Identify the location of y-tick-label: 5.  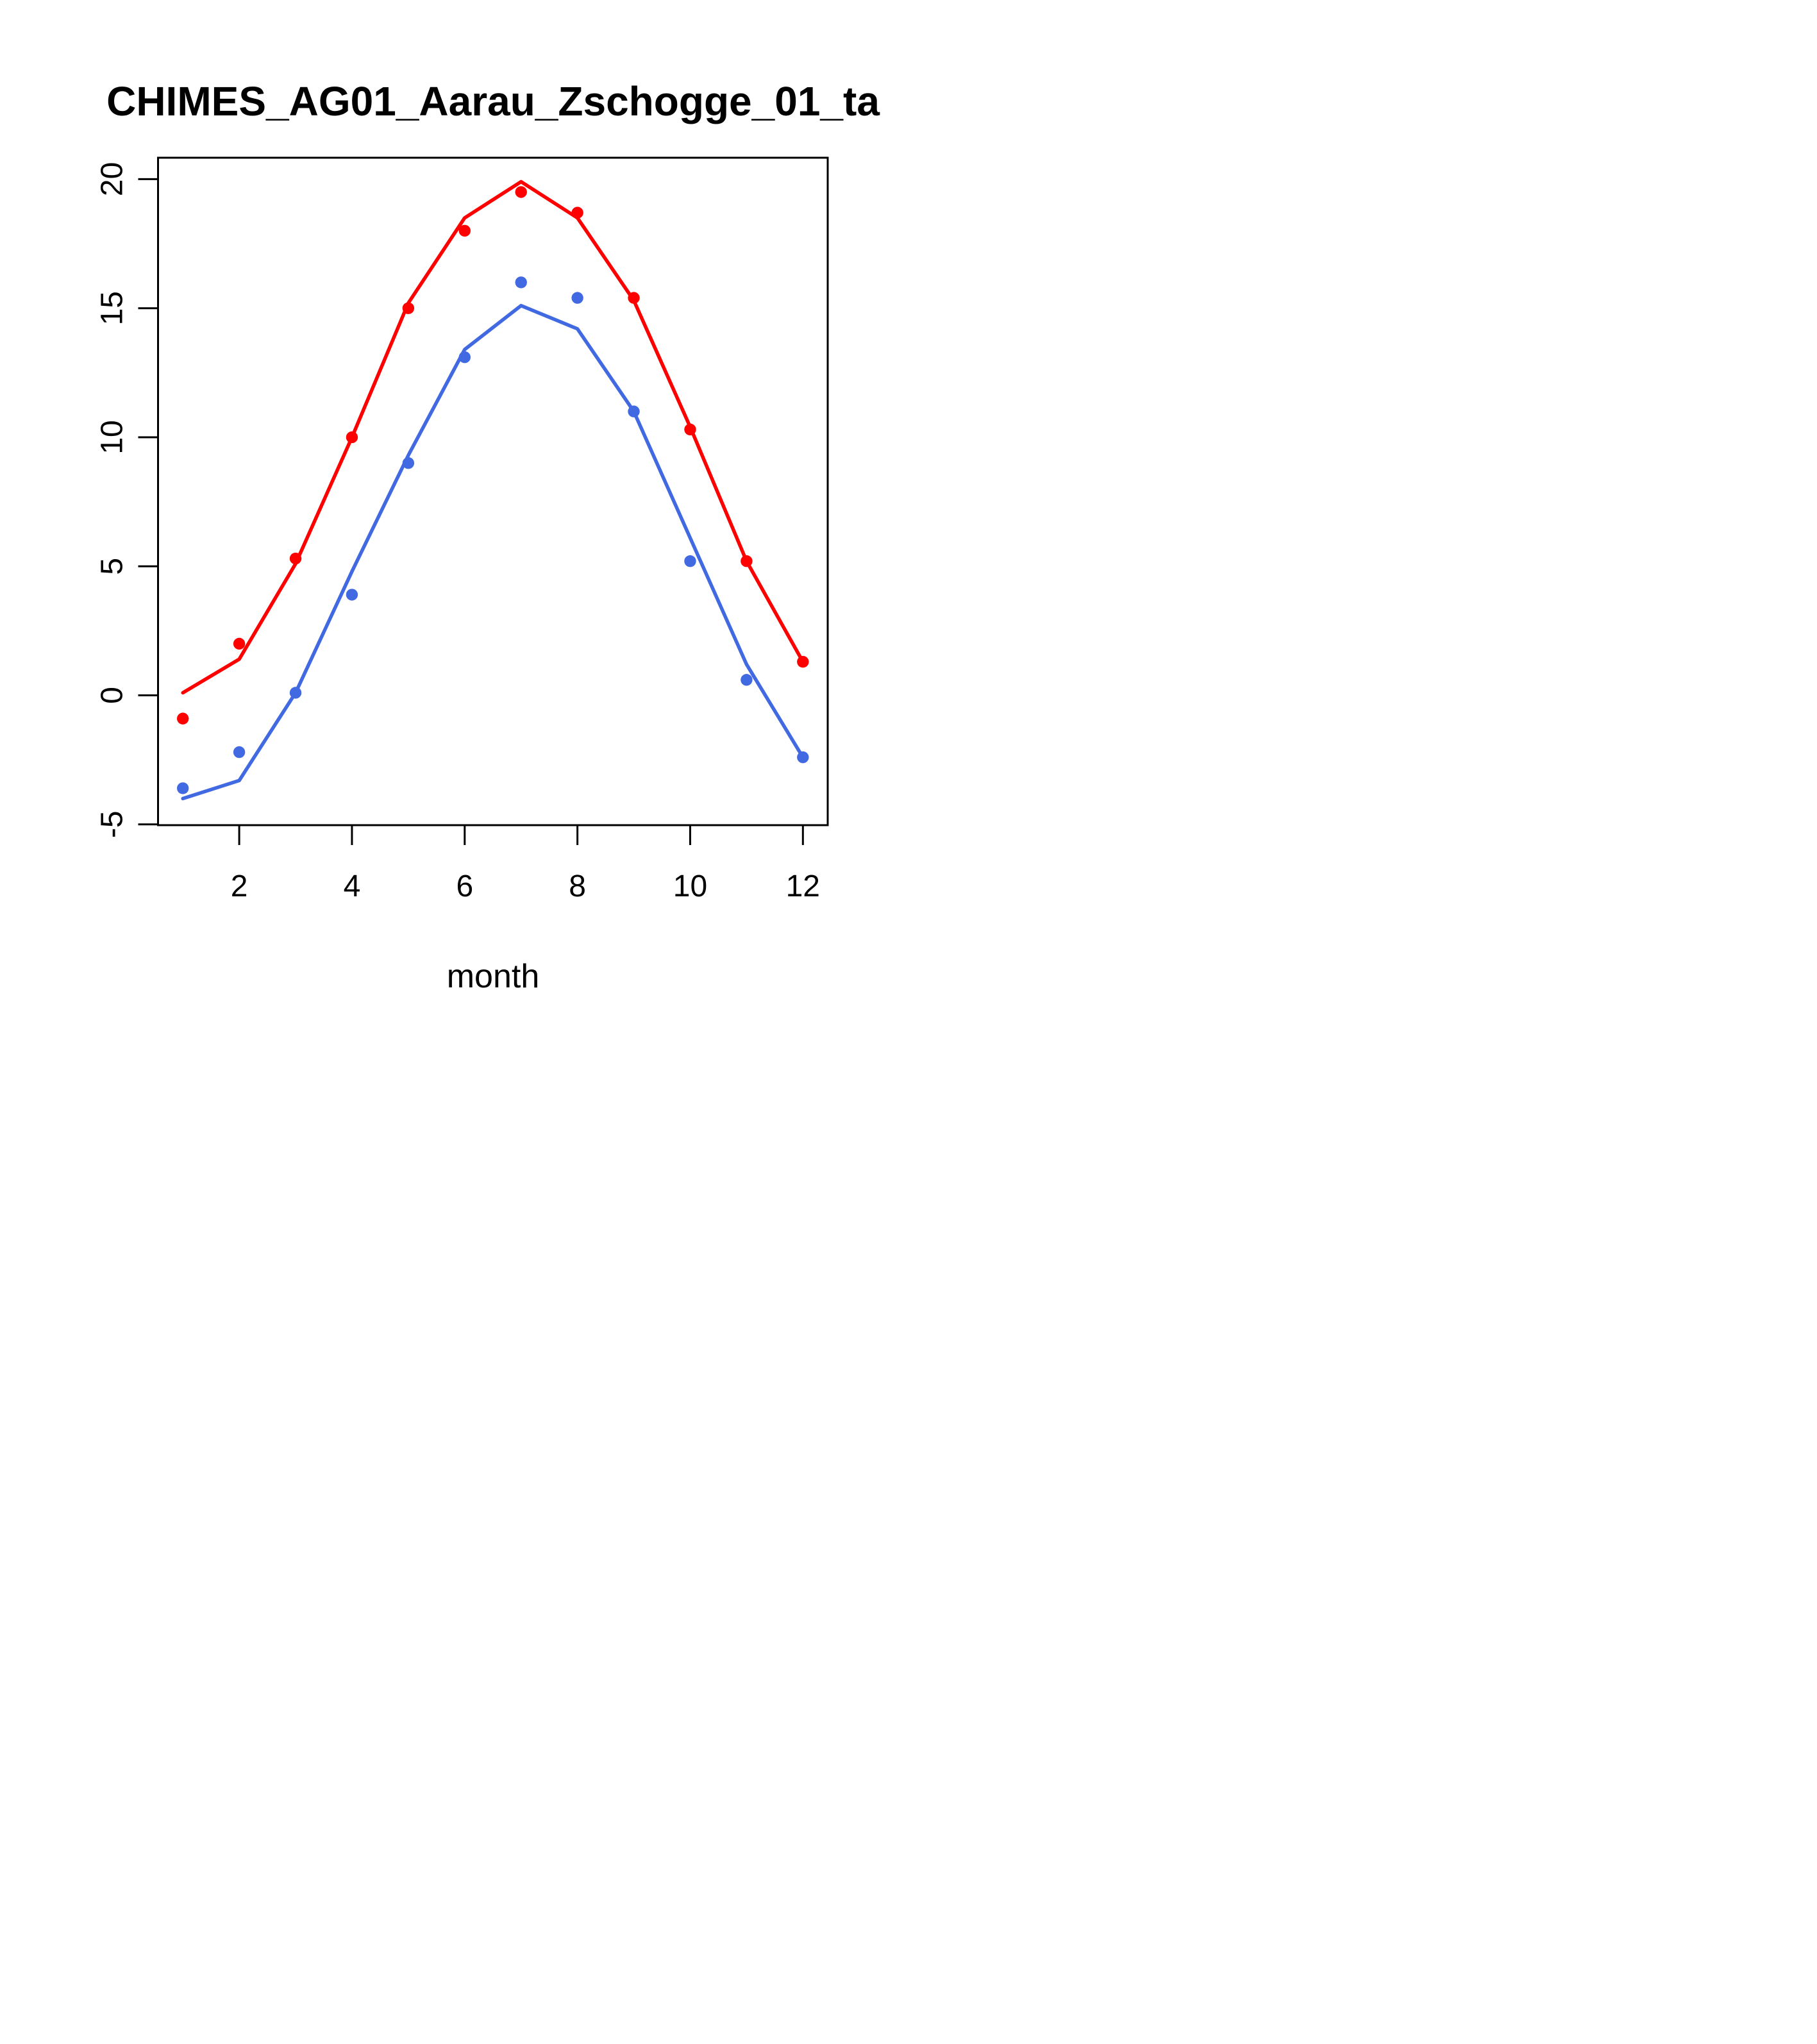
(113, 566).